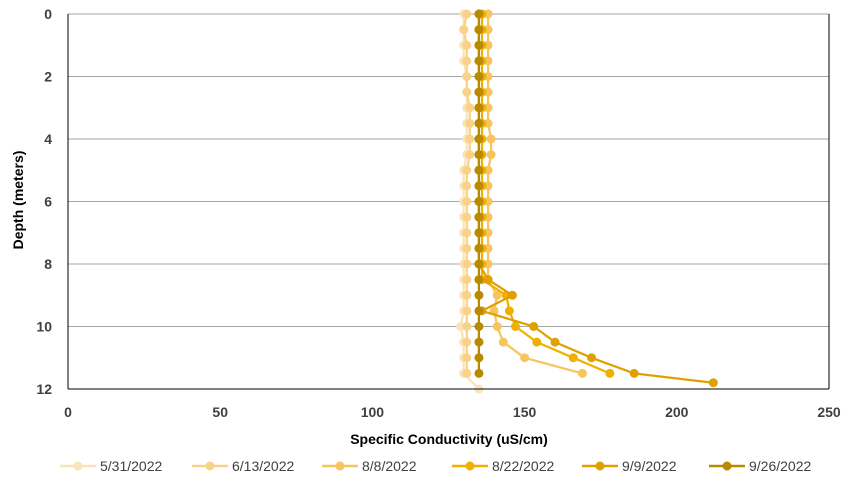  What do you see at coordinates (525, 412) in the screenshot?
I see `x-tick-label-150: 150` at bounding box center [525, 412].